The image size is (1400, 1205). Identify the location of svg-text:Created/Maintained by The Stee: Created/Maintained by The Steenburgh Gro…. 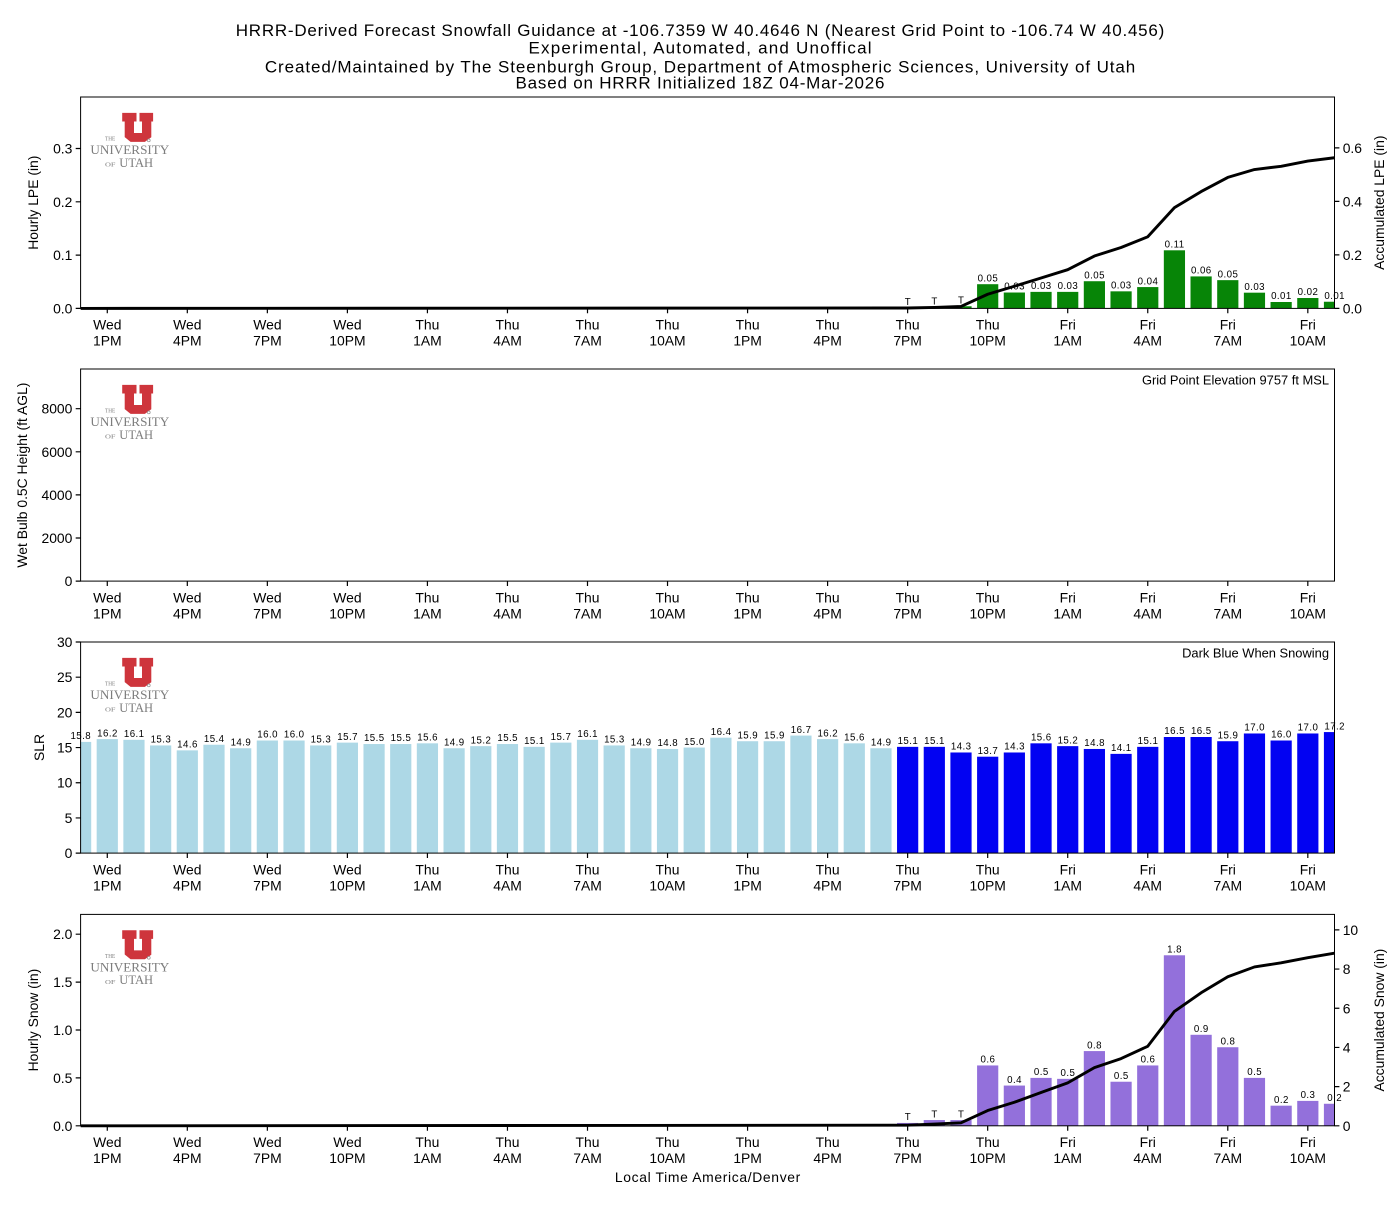
(700, 67).